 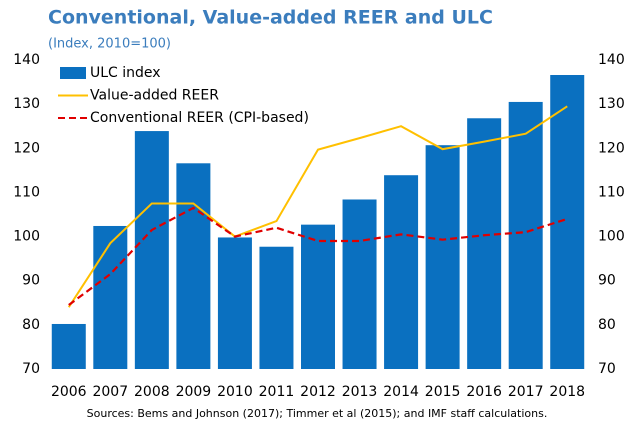 I want to click on x-tick-label: 2013, so click(x=360, y=392).